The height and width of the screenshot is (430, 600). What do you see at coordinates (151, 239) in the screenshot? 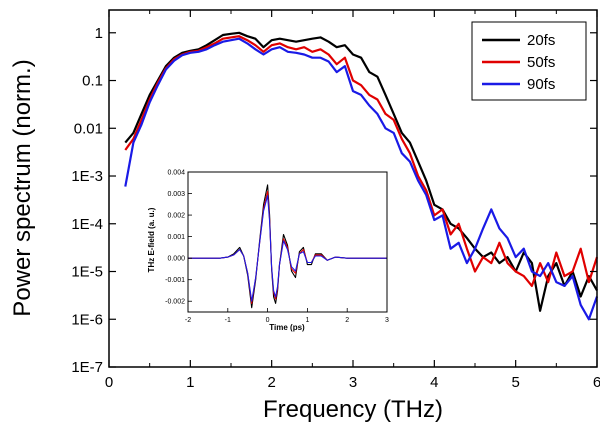
I see `inset-y-axis-title: THz E-field (a. u.)` at bounding box center [151, 239].